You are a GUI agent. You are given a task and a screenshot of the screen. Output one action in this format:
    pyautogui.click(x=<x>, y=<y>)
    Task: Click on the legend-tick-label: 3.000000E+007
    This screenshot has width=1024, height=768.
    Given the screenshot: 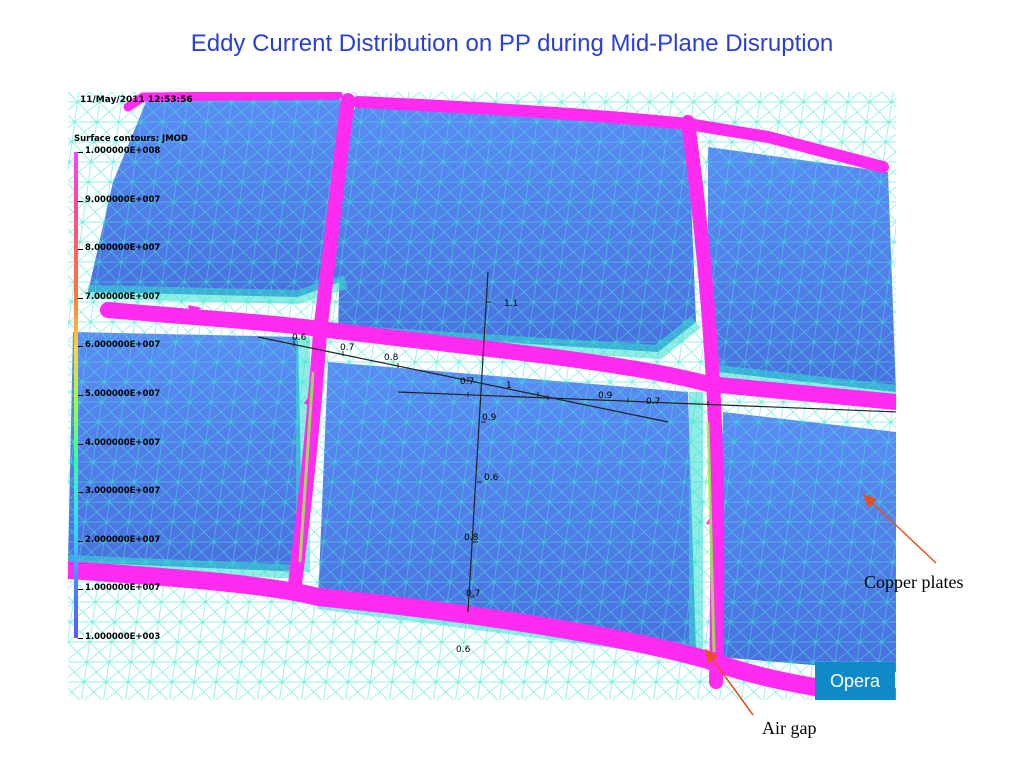 What is the action you would take?
    pyautogui.click(x=123, y=491)
    